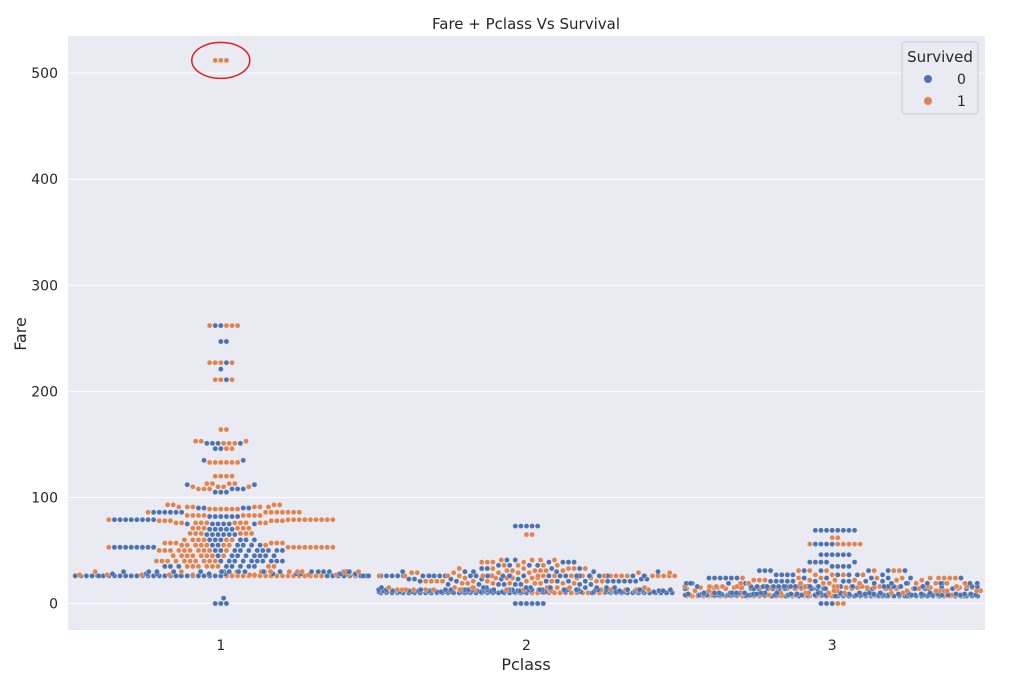 This screenshot has height=681, width=1018. I want to click on x-axis-label: Pclass, so click(525, 664).